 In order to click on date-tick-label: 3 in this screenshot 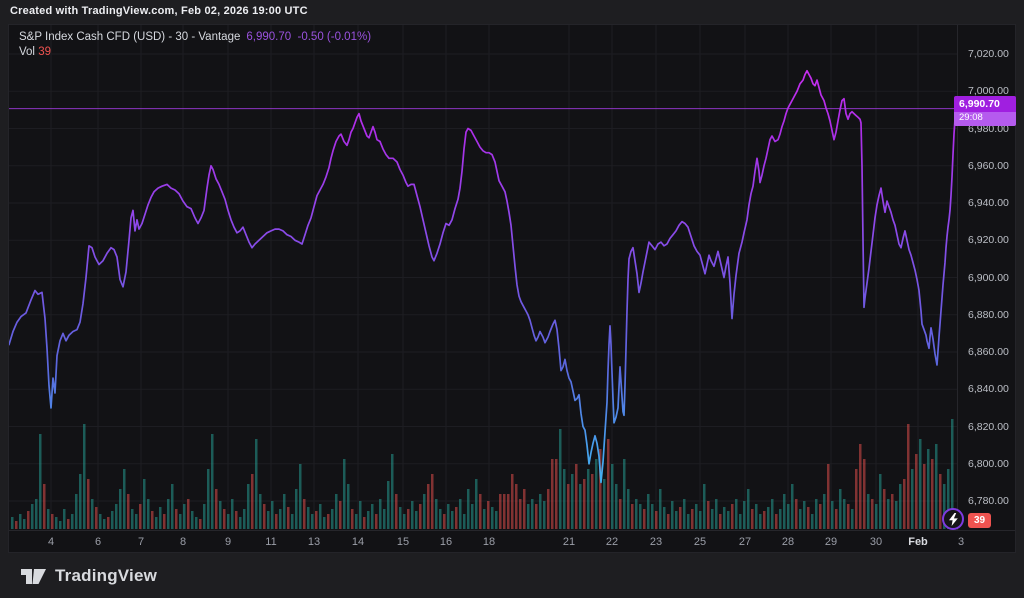, I will do `click(961, 542)`.